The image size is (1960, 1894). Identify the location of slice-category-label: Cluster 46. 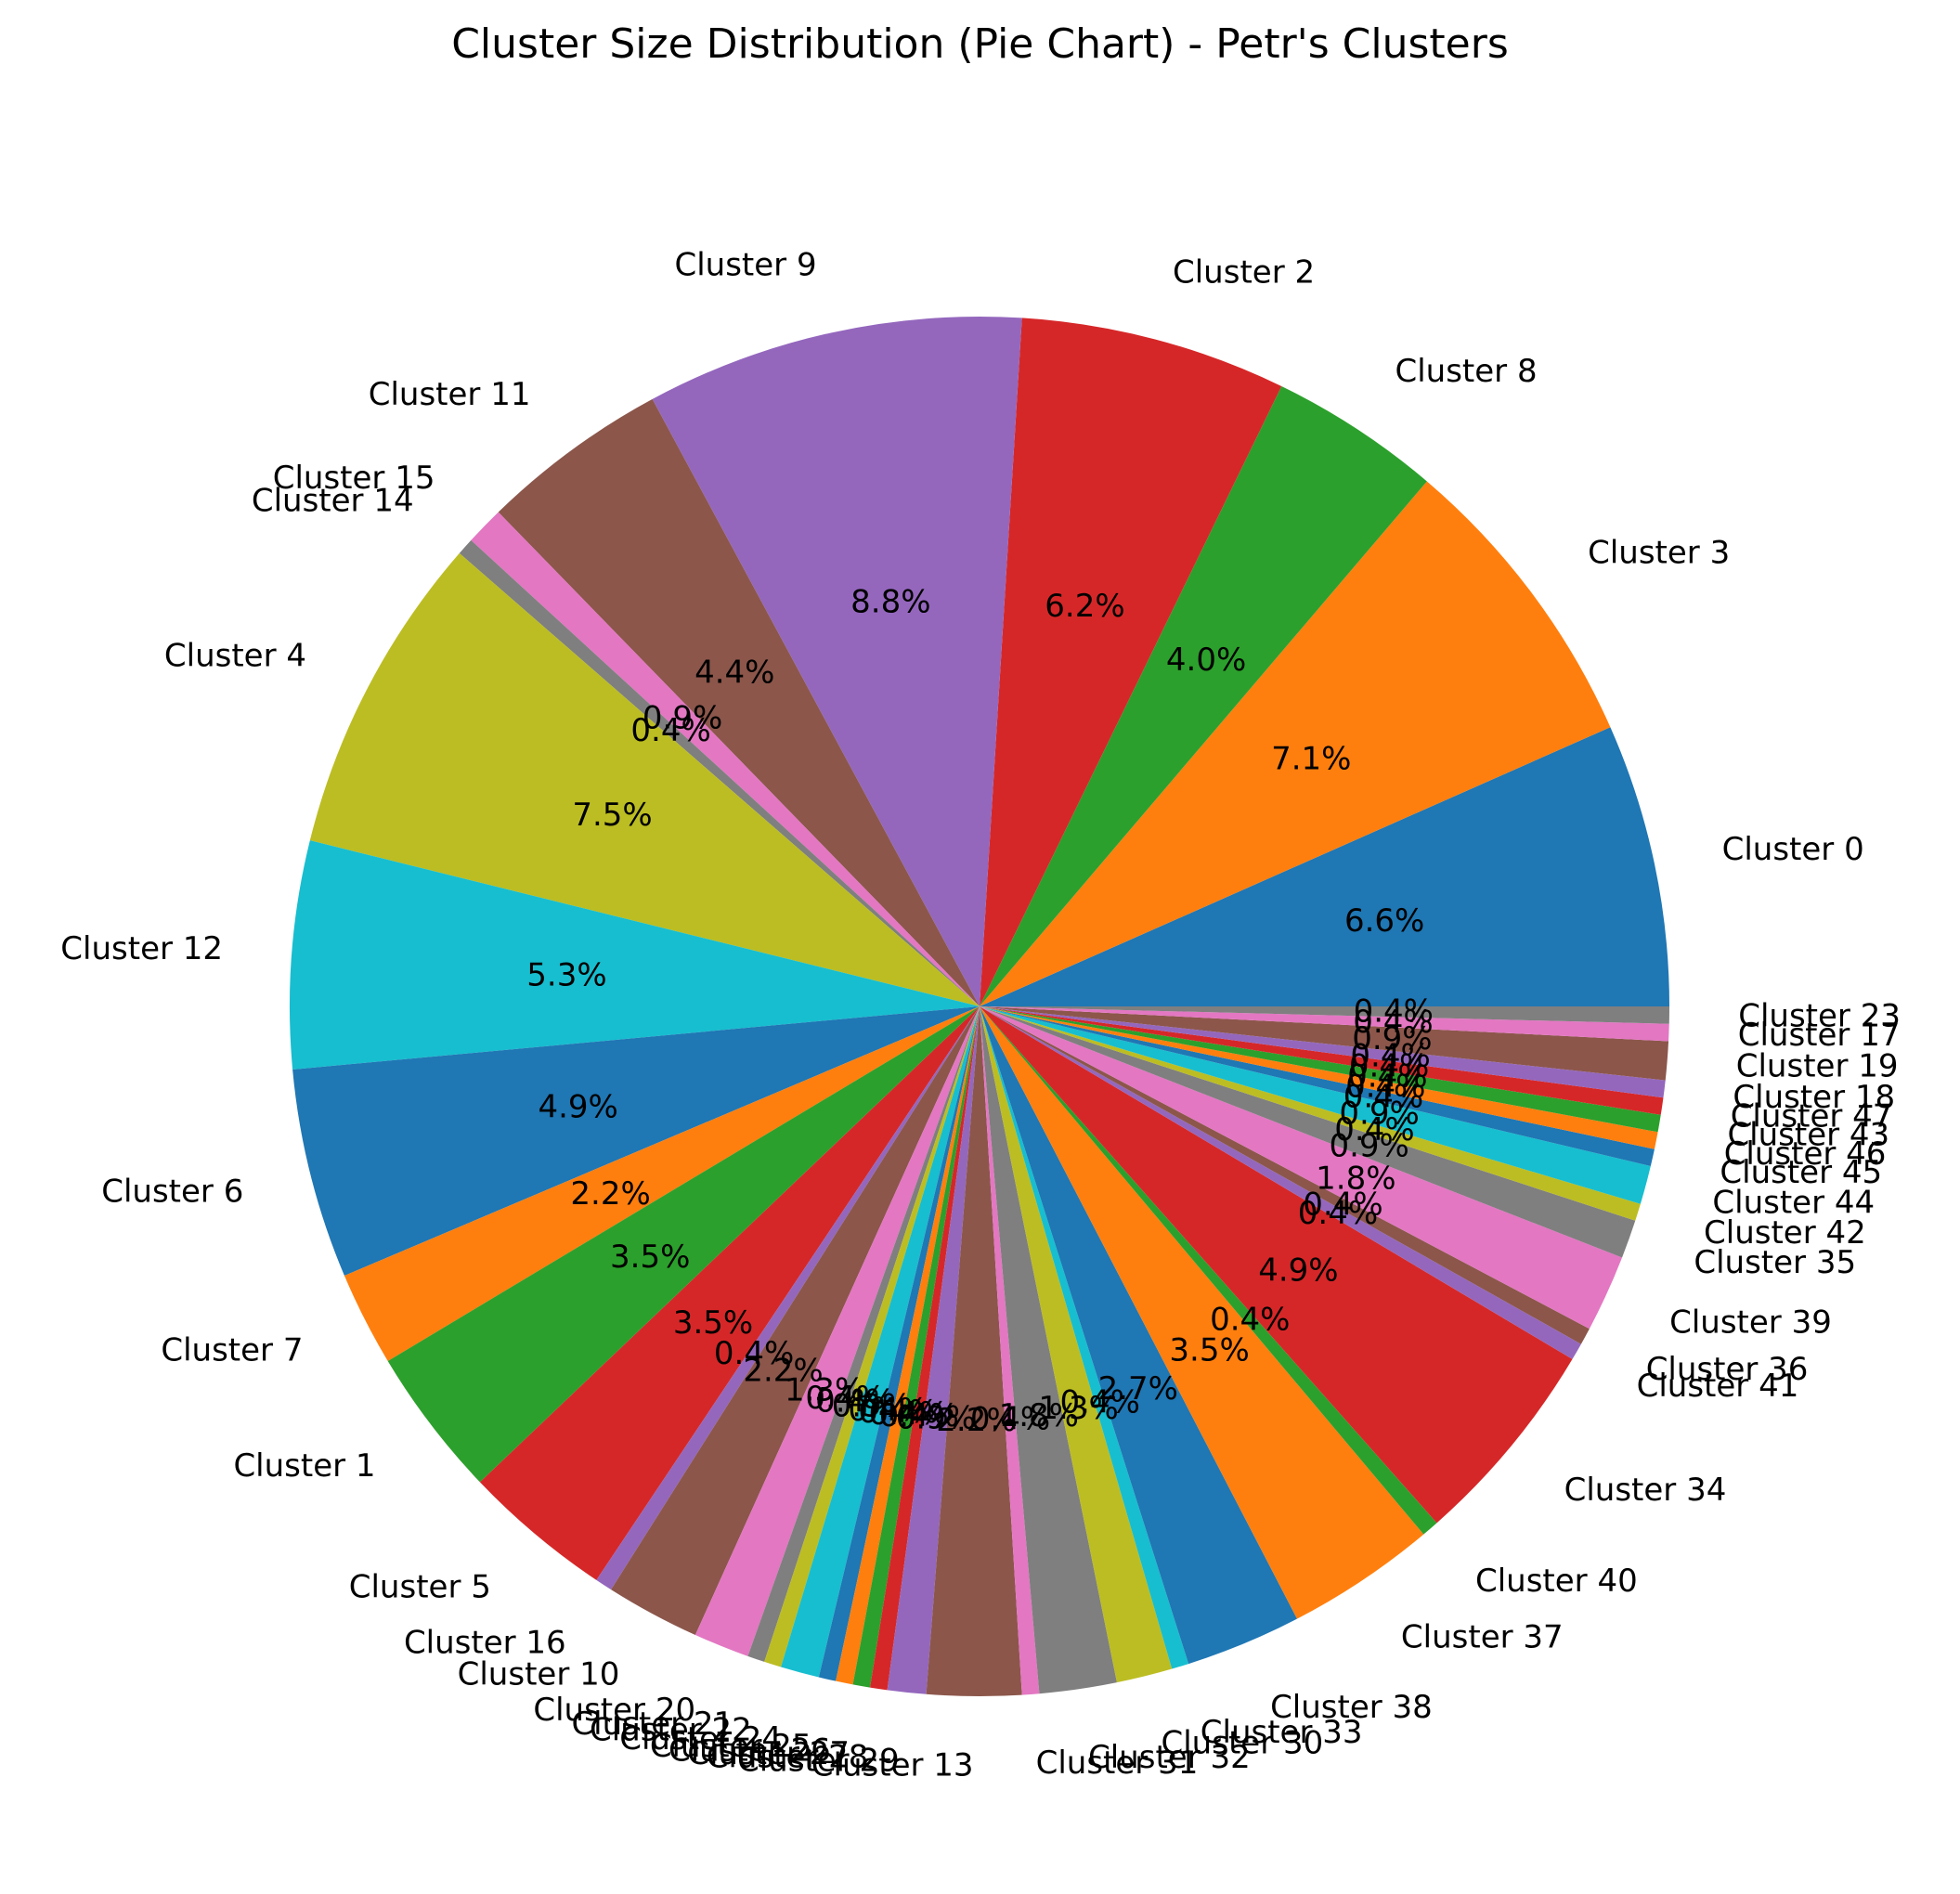
(1805, 1154).